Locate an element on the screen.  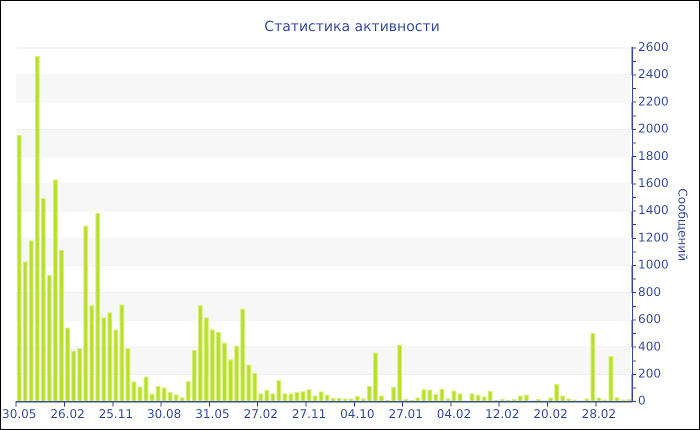
x-tick-label: 30.05 is located at coordinates (19, 413).